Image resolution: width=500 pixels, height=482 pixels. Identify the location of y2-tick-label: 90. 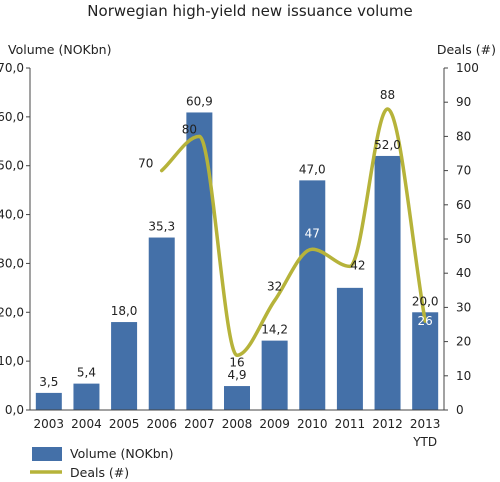
(463, 102).